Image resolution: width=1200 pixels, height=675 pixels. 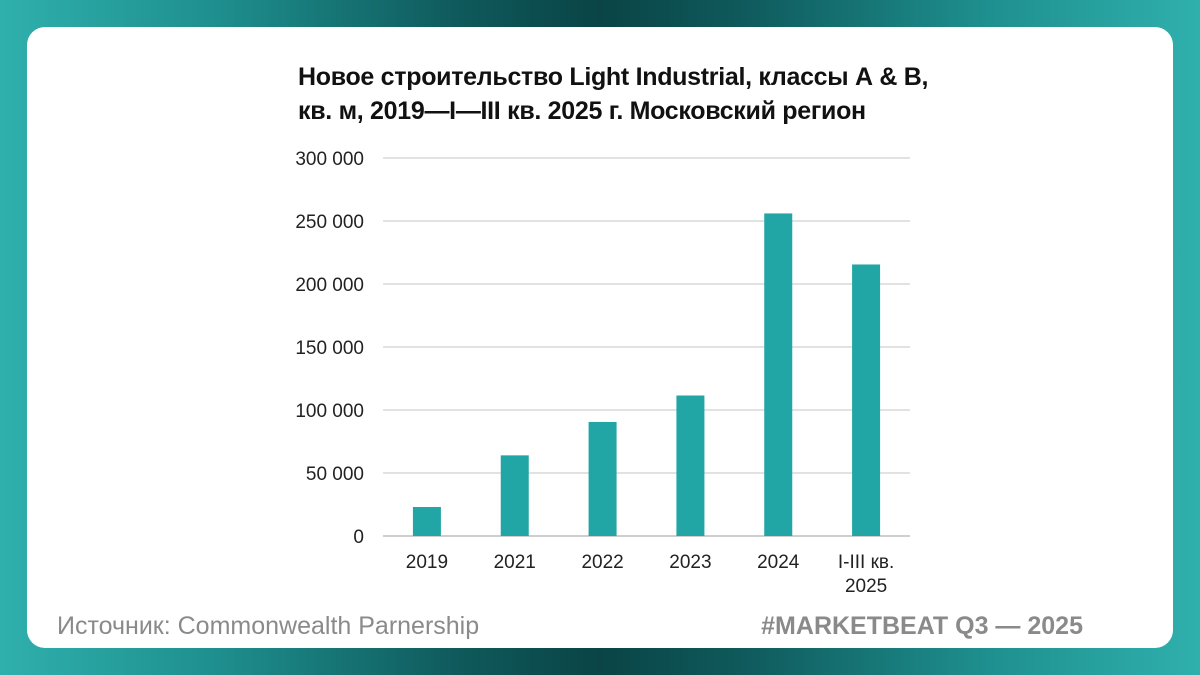 I want to click on source-note: Источник: Commonwealth Parnership, so click(x=268, y=626).